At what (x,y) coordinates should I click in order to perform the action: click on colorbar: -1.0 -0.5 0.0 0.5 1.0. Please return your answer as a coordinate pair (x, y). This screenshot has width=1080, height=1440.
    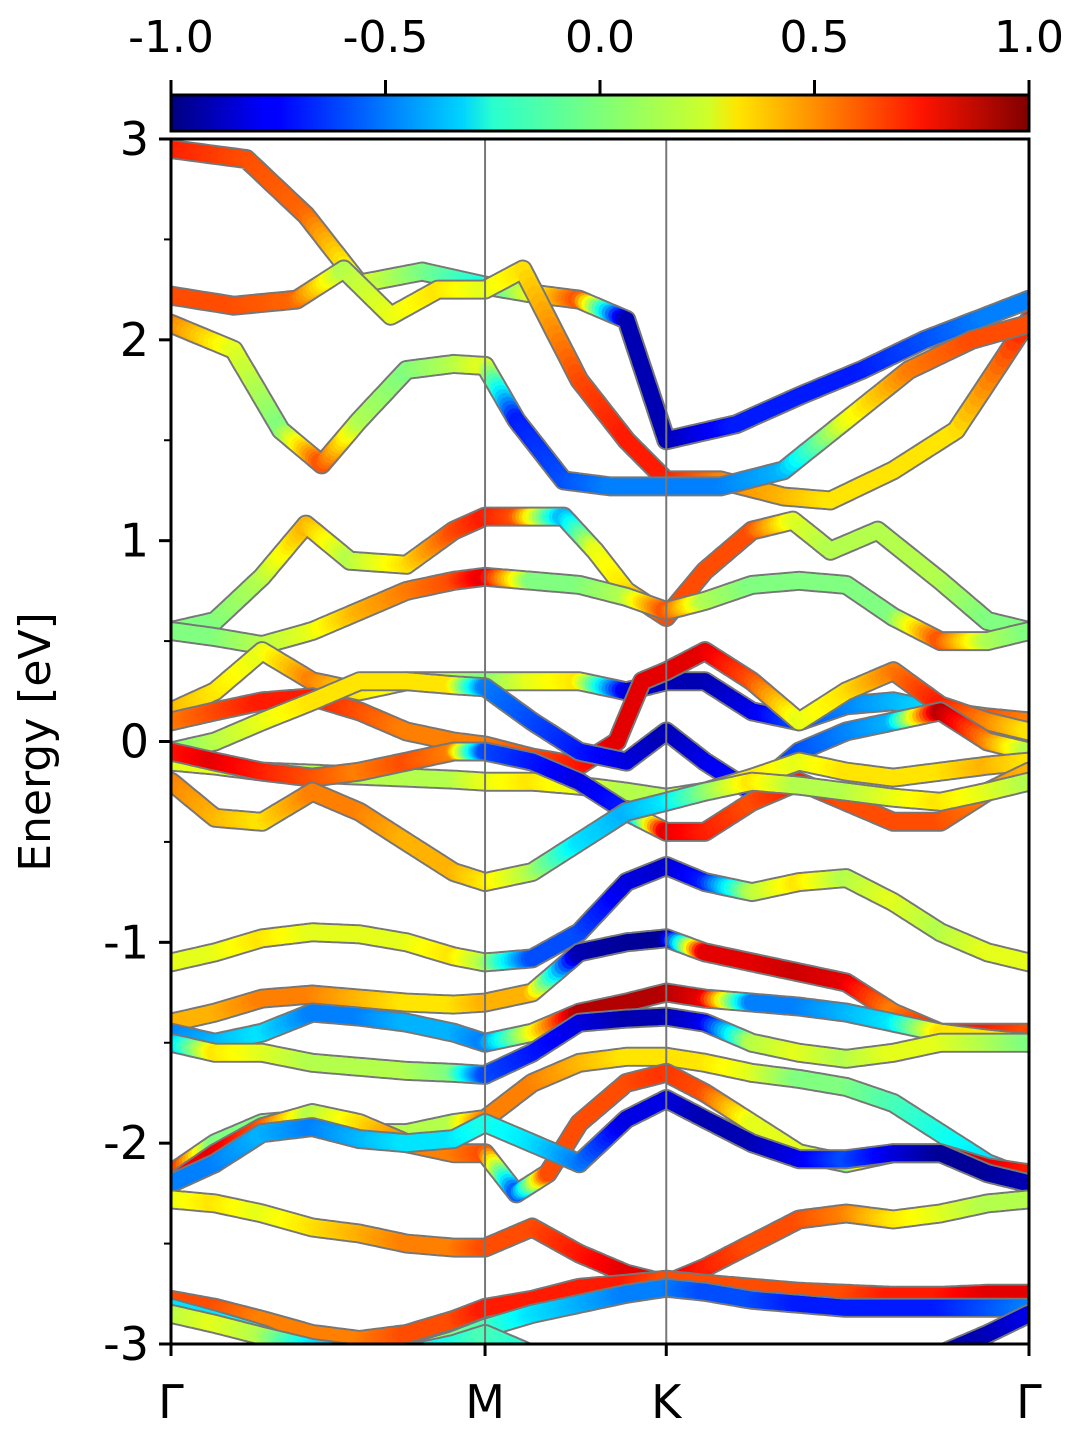
    Looking at the image, I should click on (596, 72).